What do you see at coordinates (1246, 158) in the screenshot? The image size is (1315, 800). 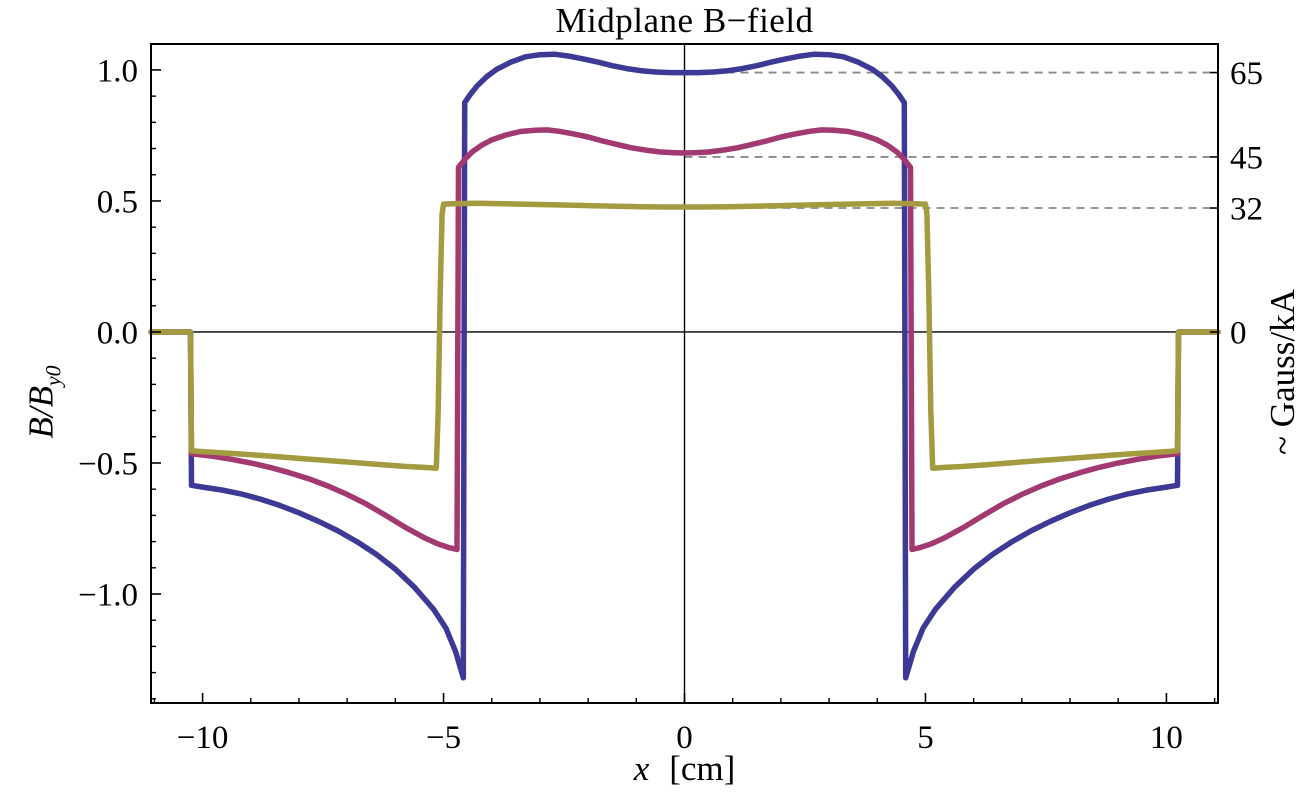 I see `right-tick-label: 45` at bounding box center [1246, 158].